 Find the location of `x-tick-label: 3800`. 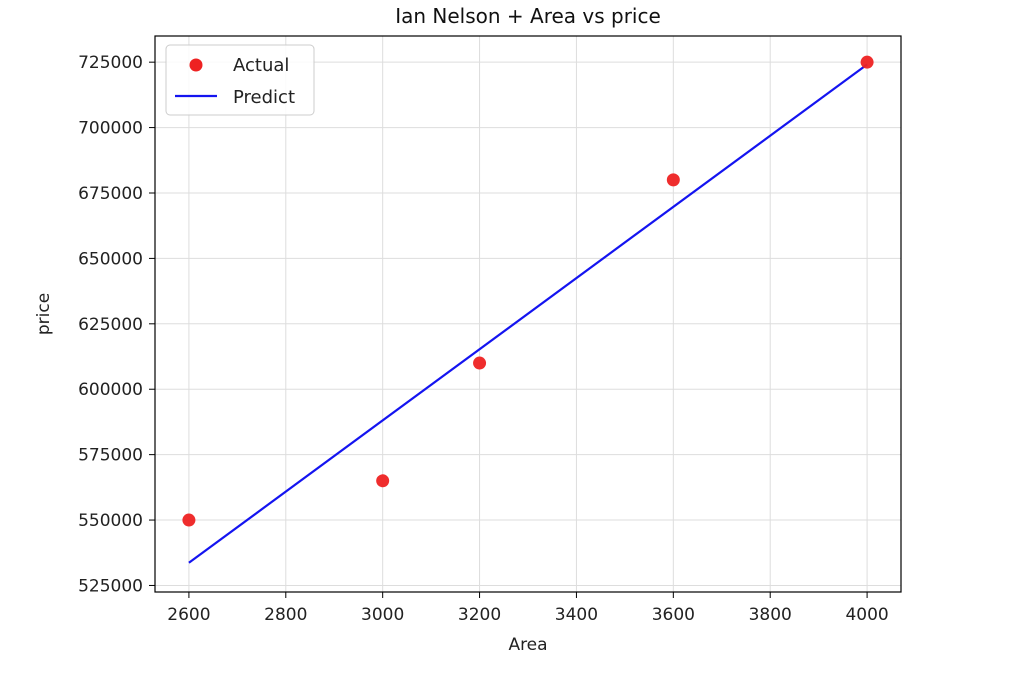

x-tick-label: 3800 is located at coordinates (770, 615).